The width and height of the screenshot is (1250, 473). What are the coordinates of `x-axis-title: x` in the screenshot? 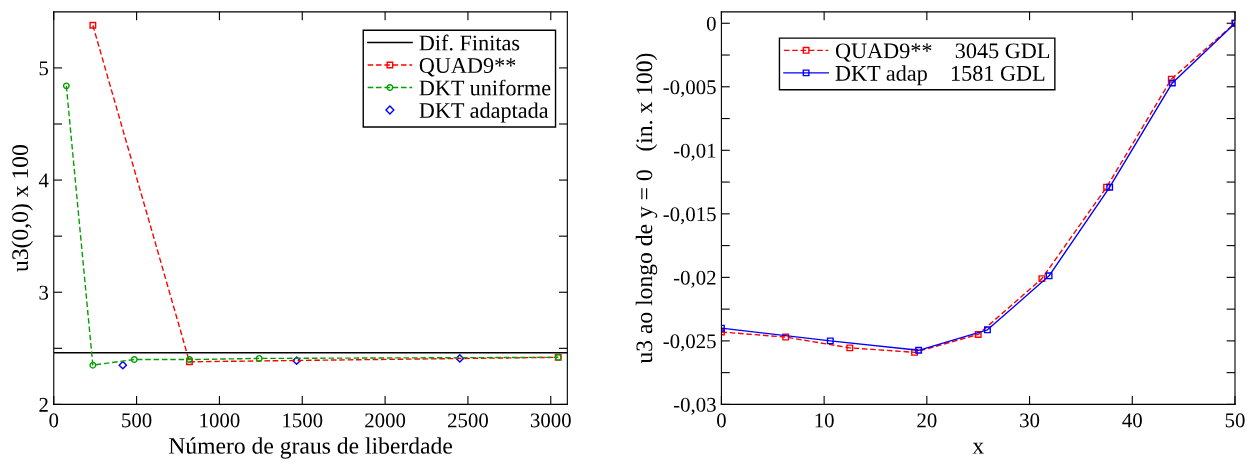 It's located at (978, 448).